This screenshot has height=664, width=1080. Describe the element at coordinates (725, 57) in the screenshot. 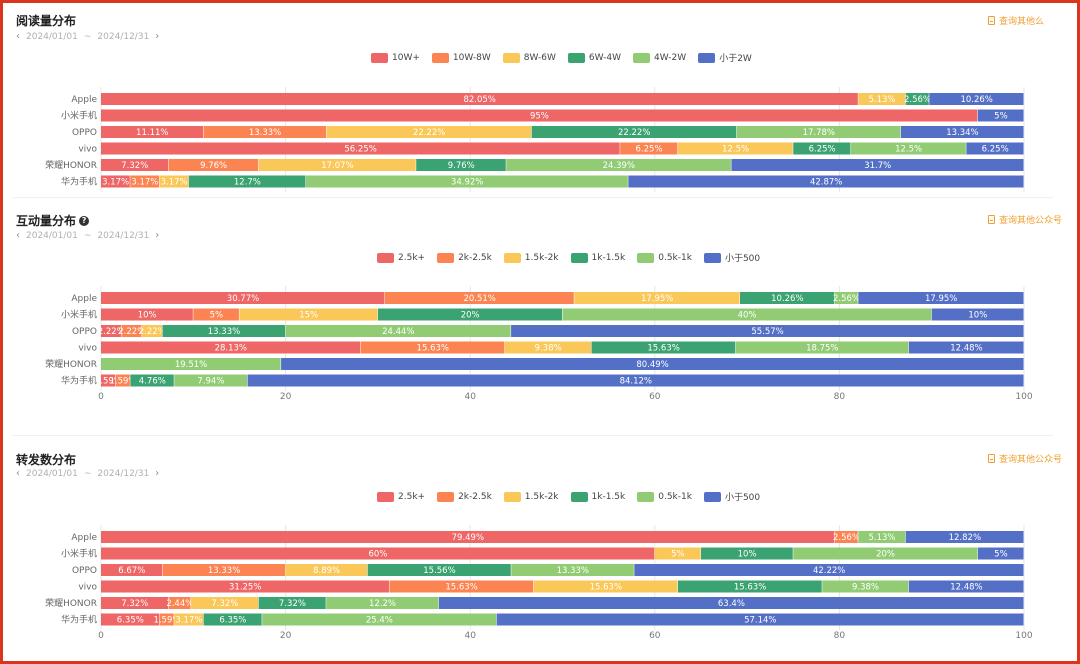

I see `legend-item: 小于2W` at that location.